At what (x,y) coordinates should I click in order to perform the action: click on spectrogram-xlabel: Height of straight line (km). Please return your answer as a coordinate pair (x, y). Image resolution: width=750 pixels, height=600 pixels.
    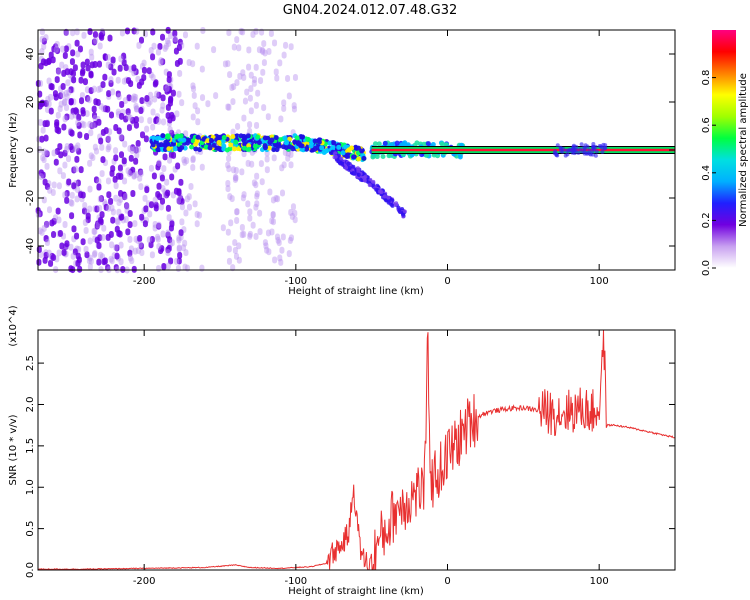
    Looking at the image, I should click on (356, 291).